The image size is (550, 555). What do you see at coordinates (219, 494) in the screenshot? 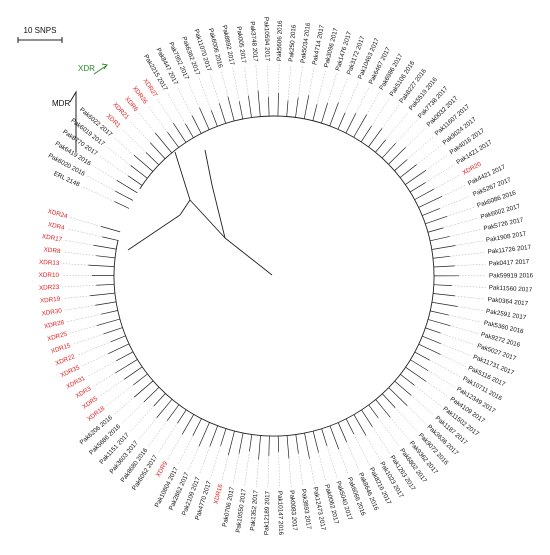
I see `leaf-label: XDR16` at bounding box center [219, 494].